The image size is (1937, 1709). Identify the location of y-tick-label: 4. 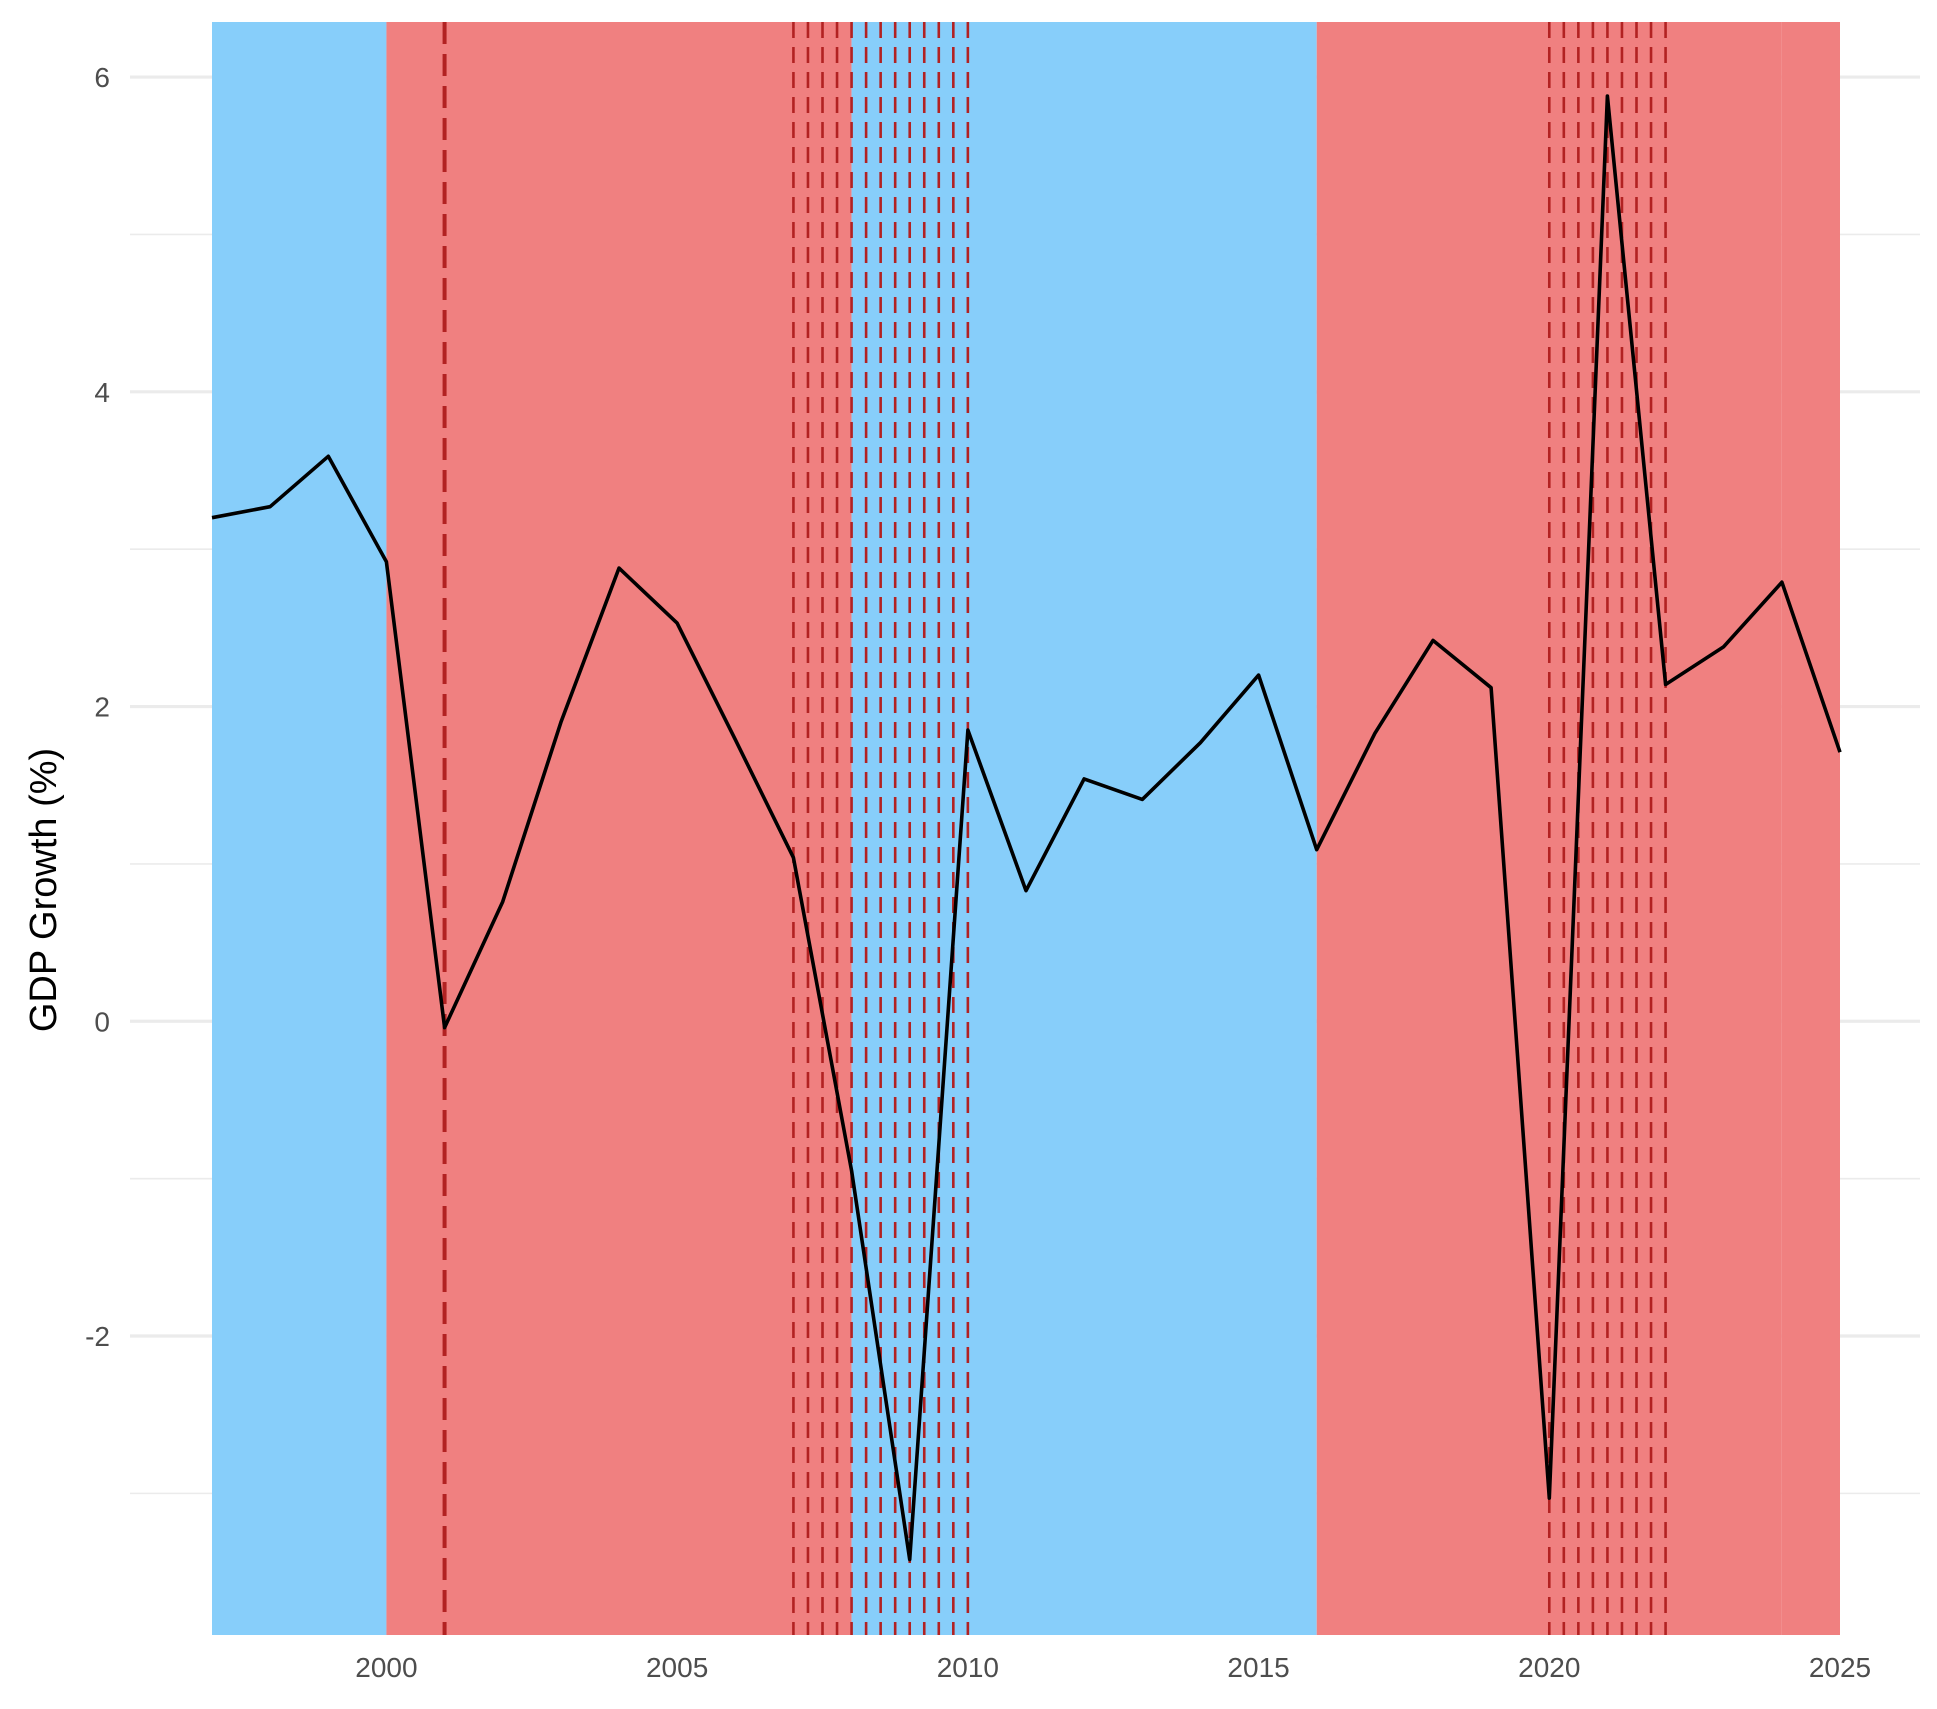
(102, 392).